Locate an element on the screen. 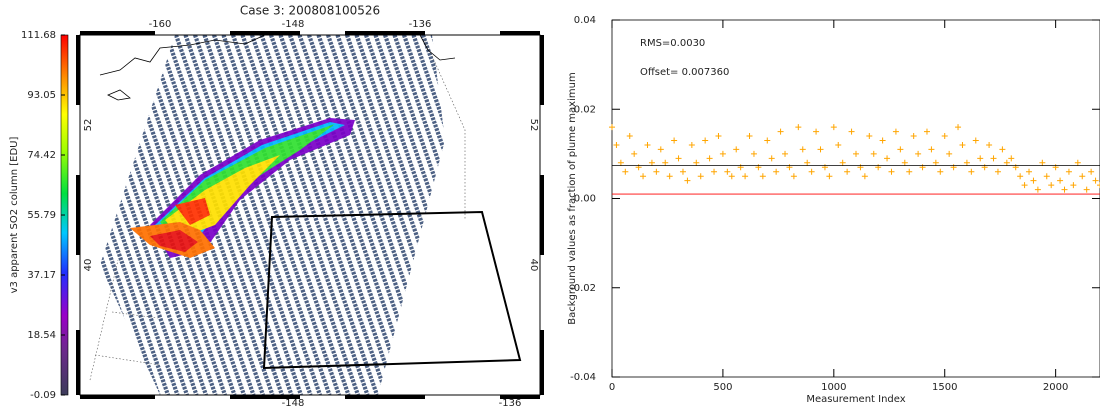 The image size is (1100, 407). y-tick-label: -0.02 is located at coordinates (583, 288).